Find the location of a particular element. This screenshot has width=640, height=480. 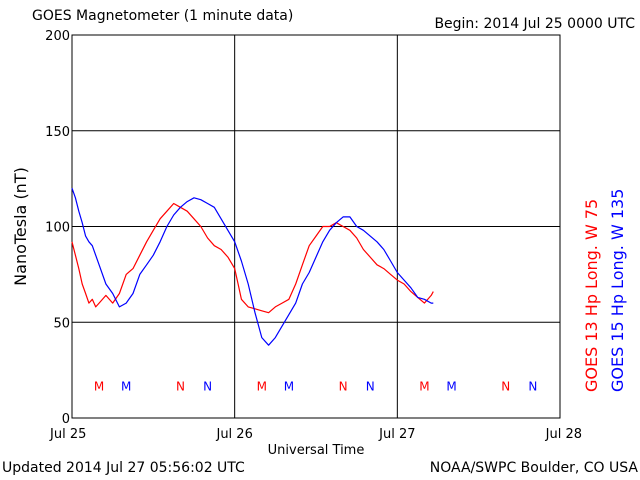

x-tick-label: Jul 28 is located at coordinates (563, 434).